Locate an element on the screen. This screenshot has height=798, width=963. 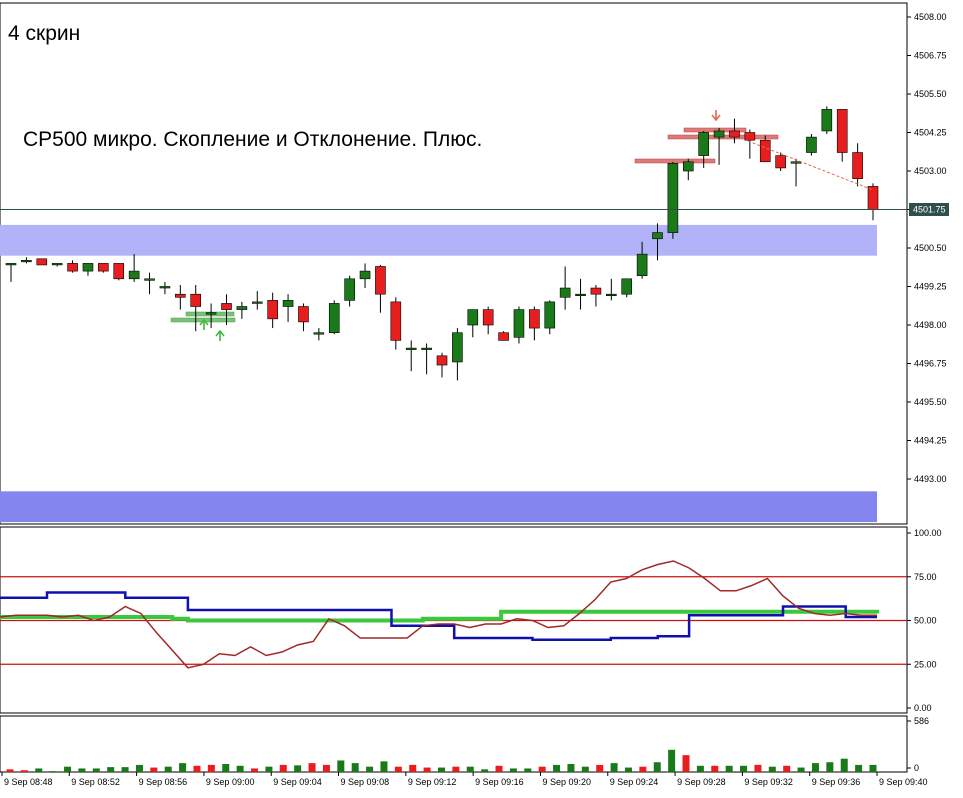
price-tick-label: 4506.75 is located at coordinates (930, 56).